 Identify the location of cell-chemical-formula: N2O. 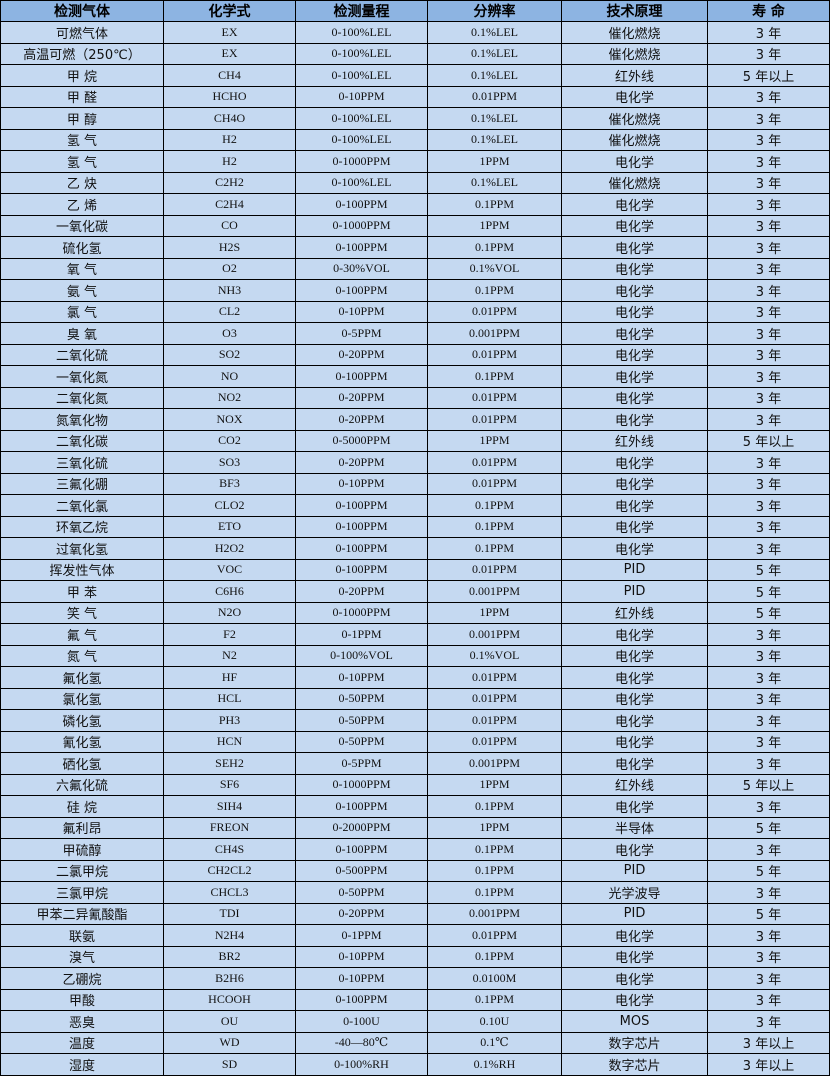
(229, 612).